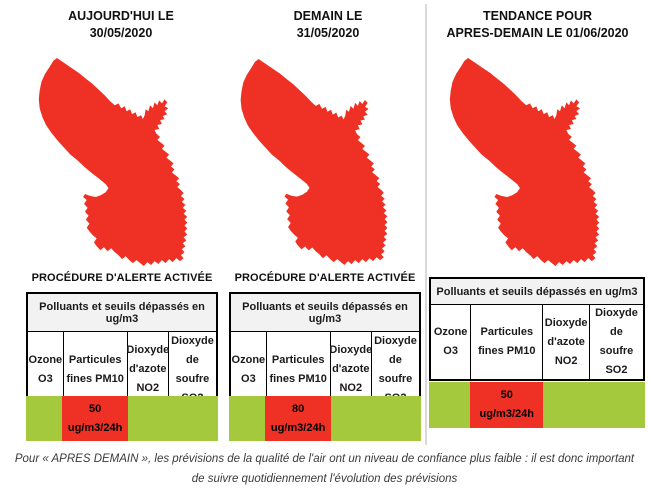  Describe the element at coordinates (537, 24) in the screenshot. I see `column-title-day-after-tomorrow: TENDANCE POUR APRES-DEMAIN LE 01/06/2020` at that location.